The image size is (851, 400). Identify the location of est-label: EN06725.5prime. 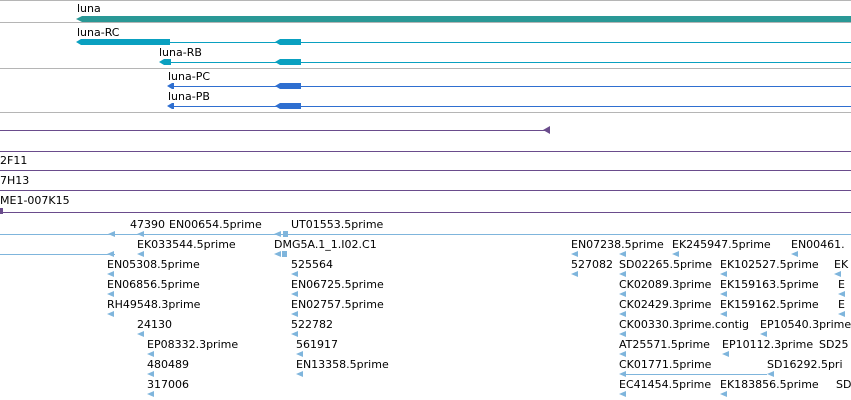
(337, 284).